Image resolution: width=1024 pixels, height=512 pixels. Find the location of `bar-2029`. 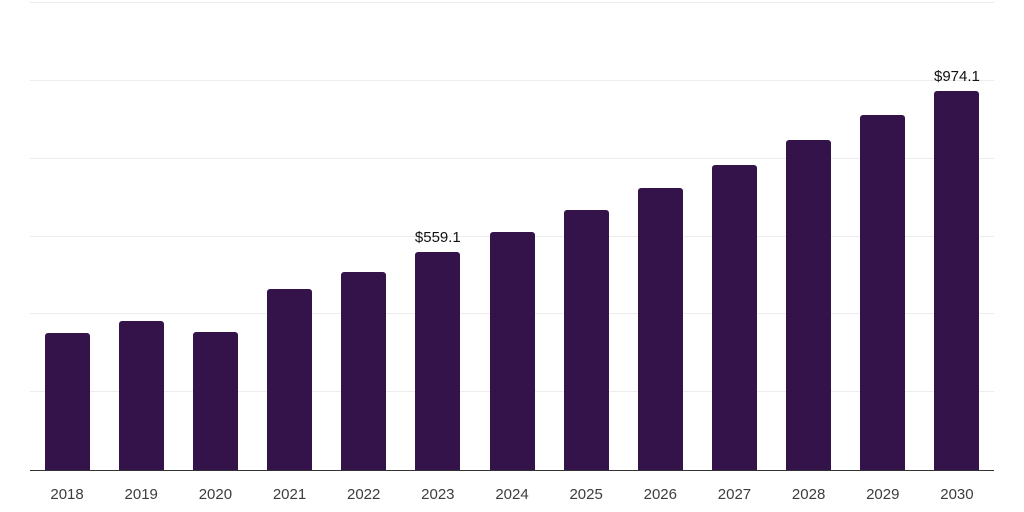

bar-2029 is located at coordinates (883, 292).